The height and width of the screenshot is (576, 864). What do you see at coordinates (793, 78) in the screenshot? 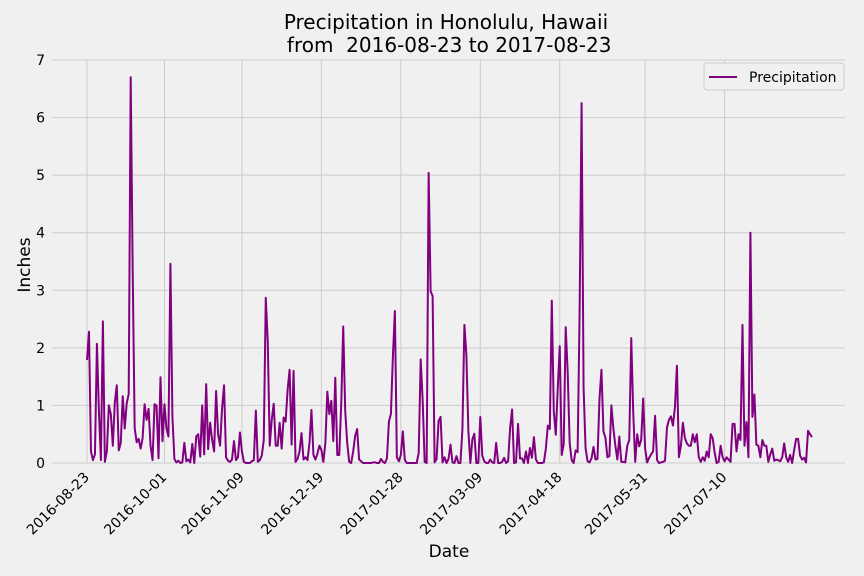
I see `legend-label: Precipitation` at bounding box center [793, 78].